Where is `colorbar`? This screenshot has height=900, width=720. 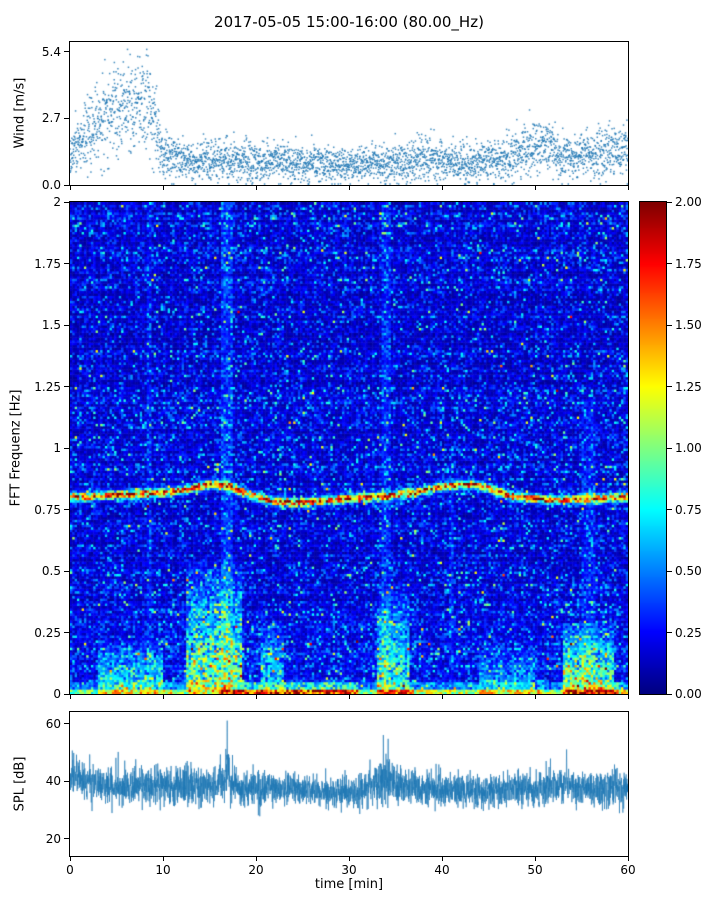
colorbar is located at coordinates (653, 448).